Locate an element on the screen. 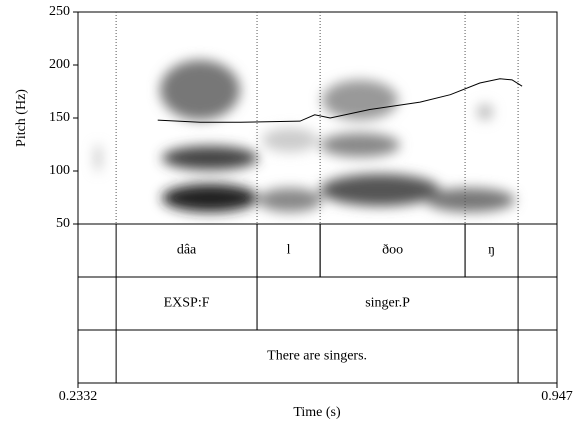 This screenshot has height=430, width=580. y-tick-label: 100 is located at coordinates (59, 170).